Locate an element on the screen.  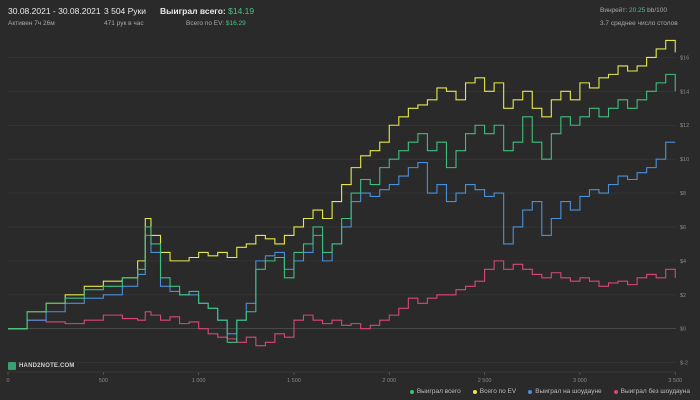
won-value: $14.19 is located at coordinates (241, 11).